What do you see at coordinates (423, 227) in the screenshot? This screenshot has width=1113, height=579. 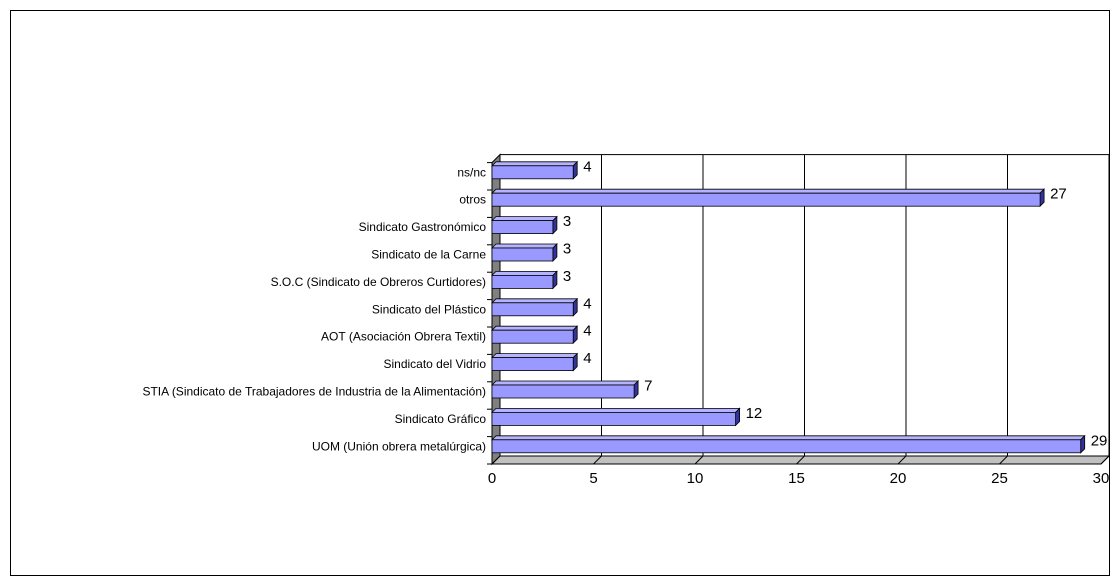 I see `category-label: Sindicato Gastronómico` at bounding box center [423, 227].